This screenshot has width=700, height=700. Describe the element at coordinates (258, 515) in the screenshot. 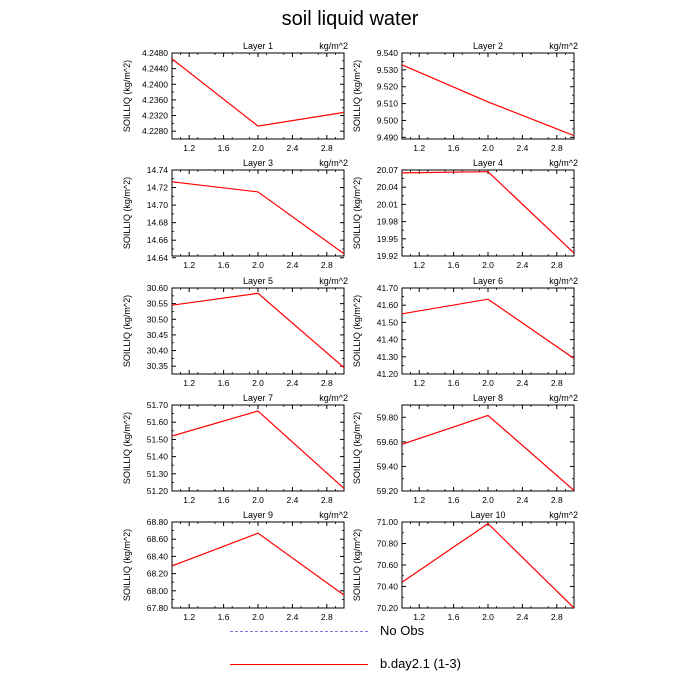

I see `chart-title: Layer 9` at that location.